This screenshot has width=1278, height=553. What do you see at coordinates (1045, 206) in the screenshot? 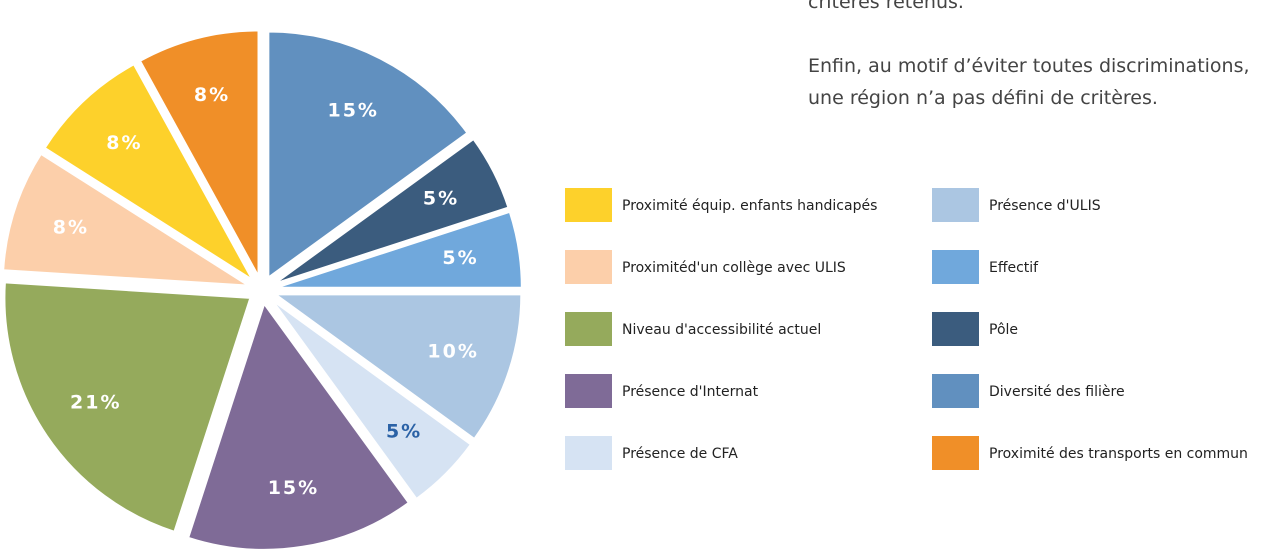
I see `legend-label: Présence d'ULIS` at bounding box center [1045, 206].